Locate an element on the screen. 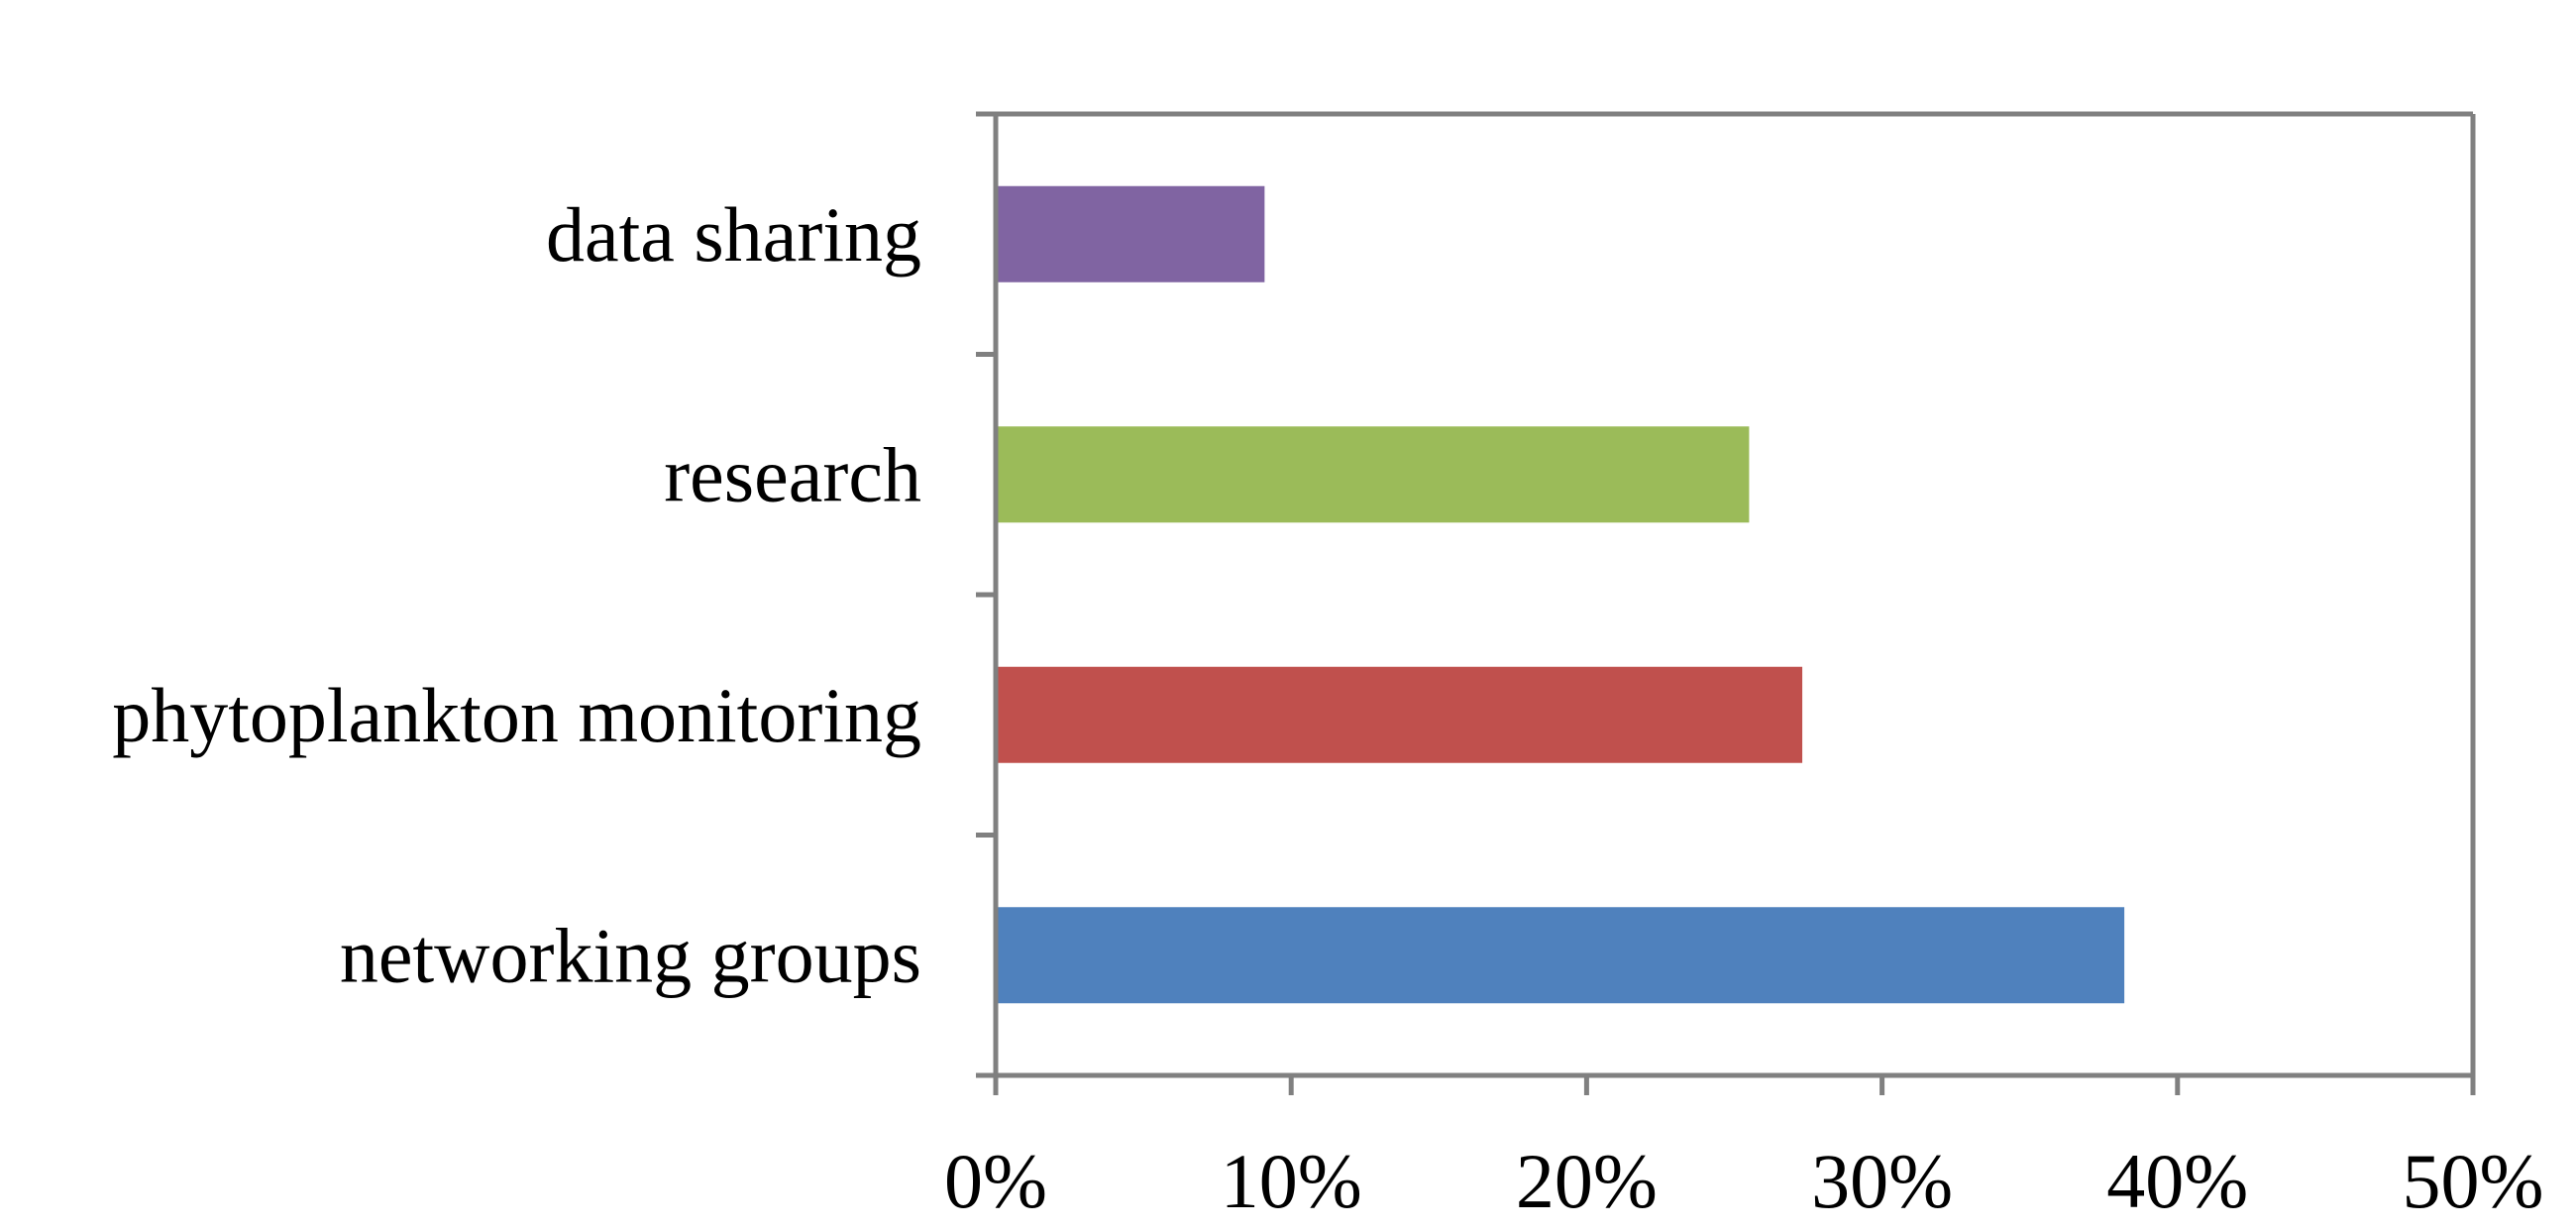 Image resolution: width=2576 pixels, height=1232 pixels. category-label-data-sharing: data sharing is located at coordinates (733, 234).